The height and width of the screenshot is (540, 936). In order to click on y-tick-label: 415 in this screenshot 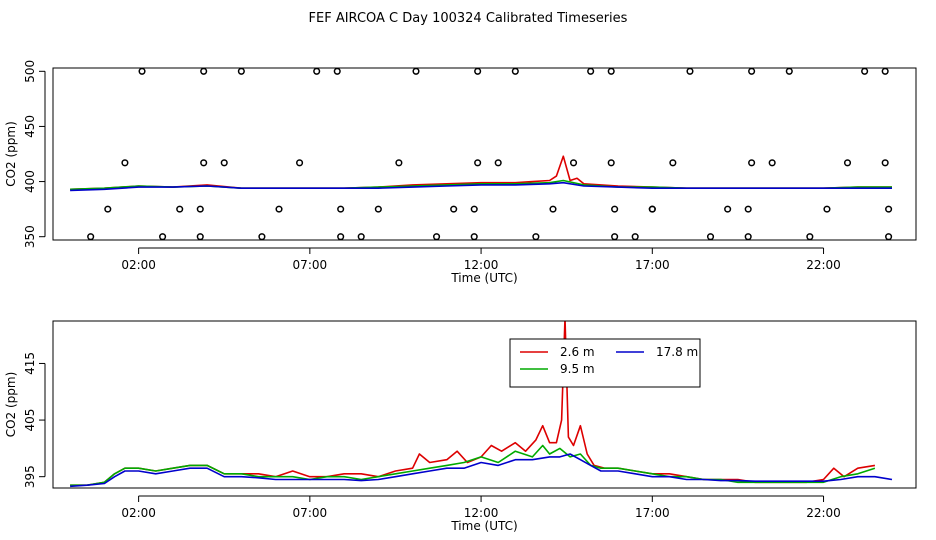, I will do `click(30, 363)`.